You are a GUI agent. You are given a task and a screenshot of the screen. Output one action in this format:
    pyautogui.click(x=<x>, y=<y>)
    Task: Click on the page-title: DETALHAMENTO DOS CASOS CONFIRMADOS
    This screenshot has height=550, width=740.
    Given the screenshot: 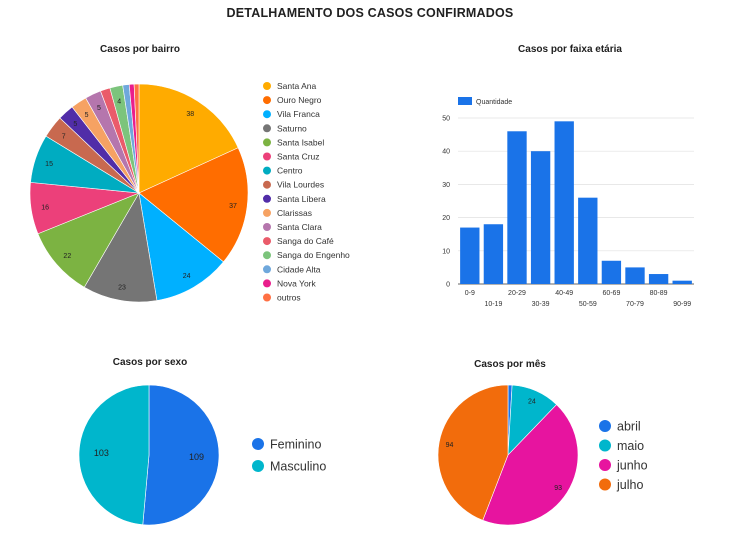 What is the action you would take?
    pyautogui.click(x=370, y=13)
    